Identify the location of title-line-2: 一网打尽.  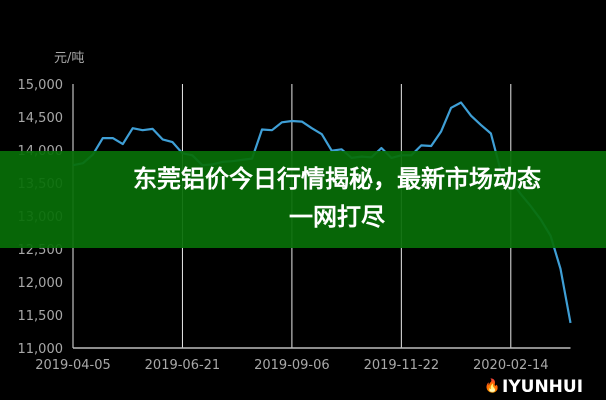
(337, 217).